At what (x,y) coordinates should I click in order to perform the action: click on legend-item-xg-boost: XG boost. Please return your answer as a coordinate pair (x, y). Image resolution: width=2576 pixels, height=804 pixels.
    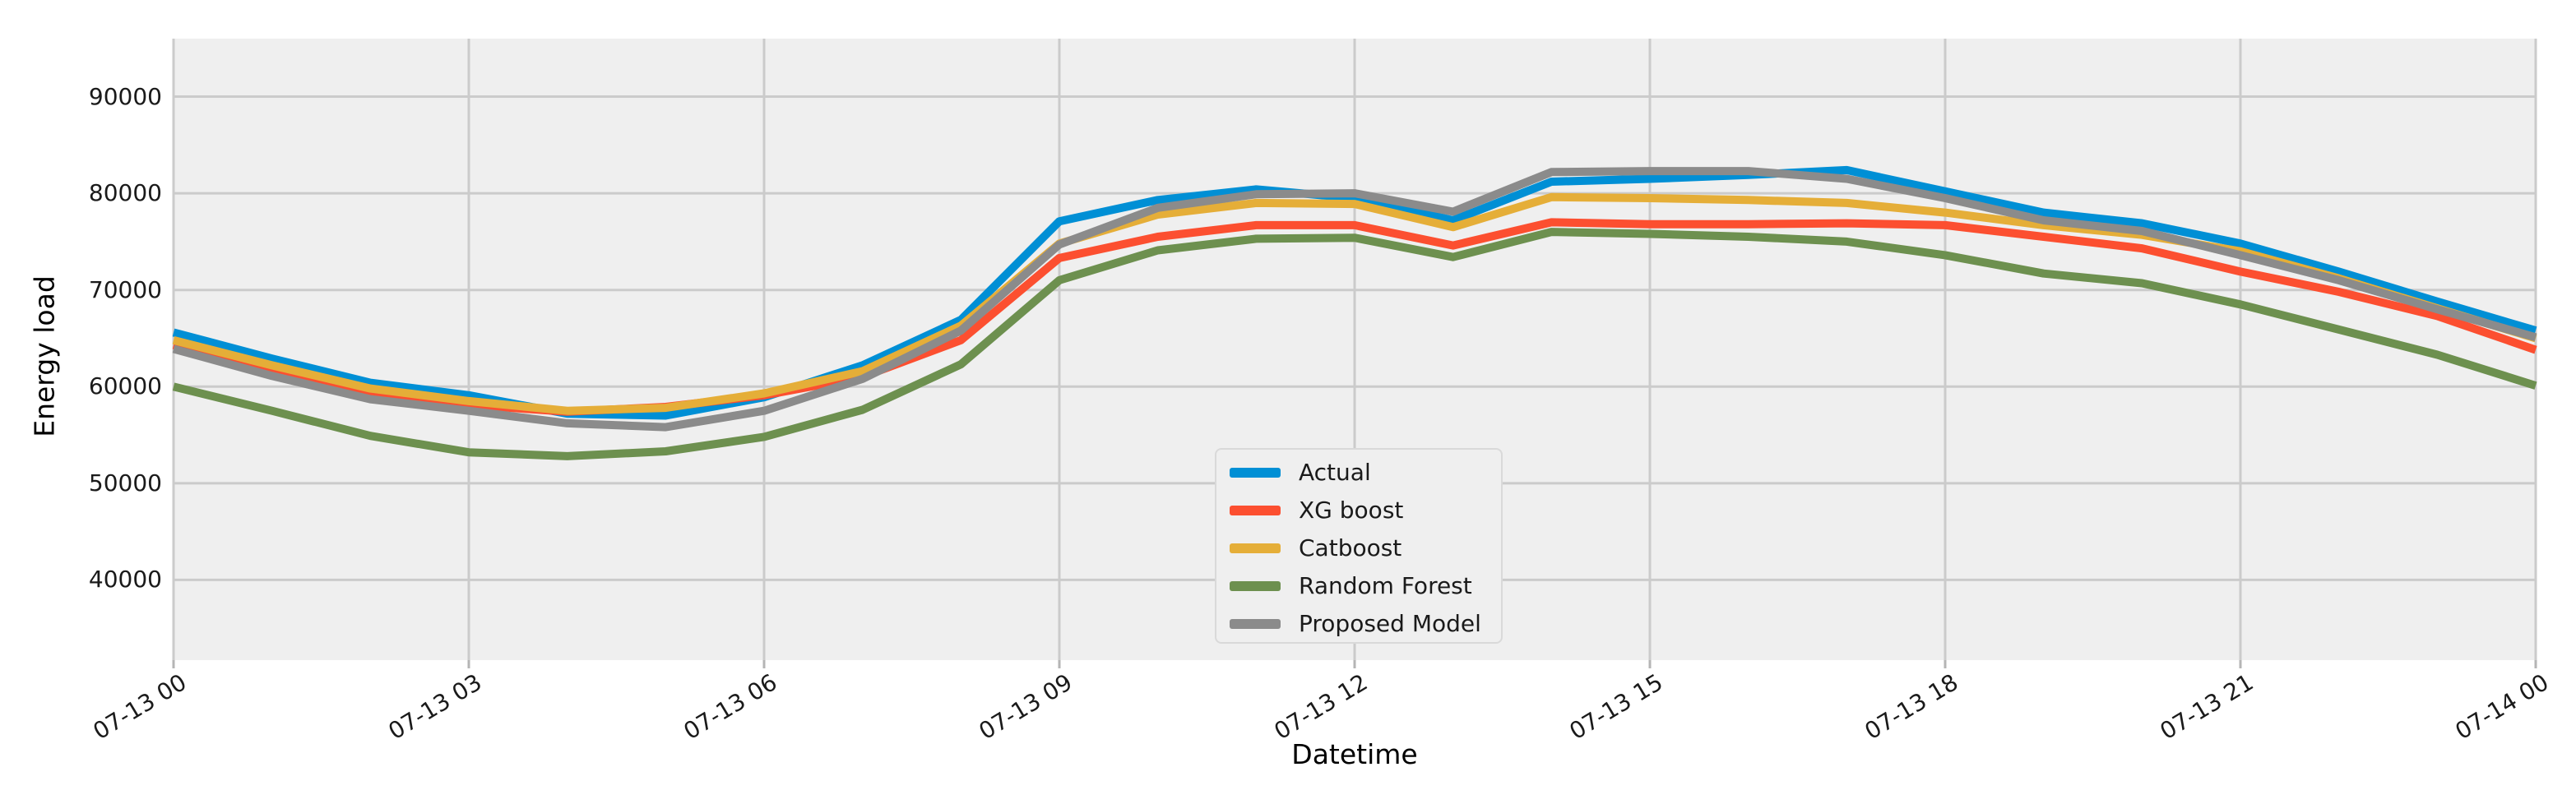
    Looking at the image, I should click on (1359, 510).